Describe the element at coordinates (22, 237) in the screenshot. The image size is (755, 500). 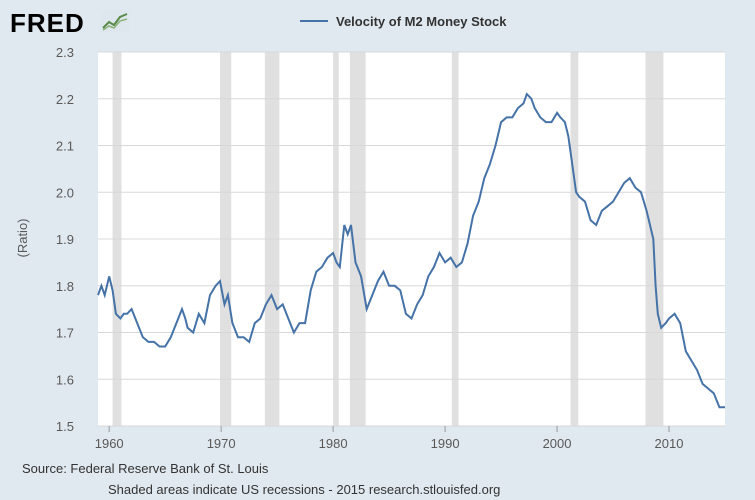
I see `y-axis-label: (Ratio)` at that location.